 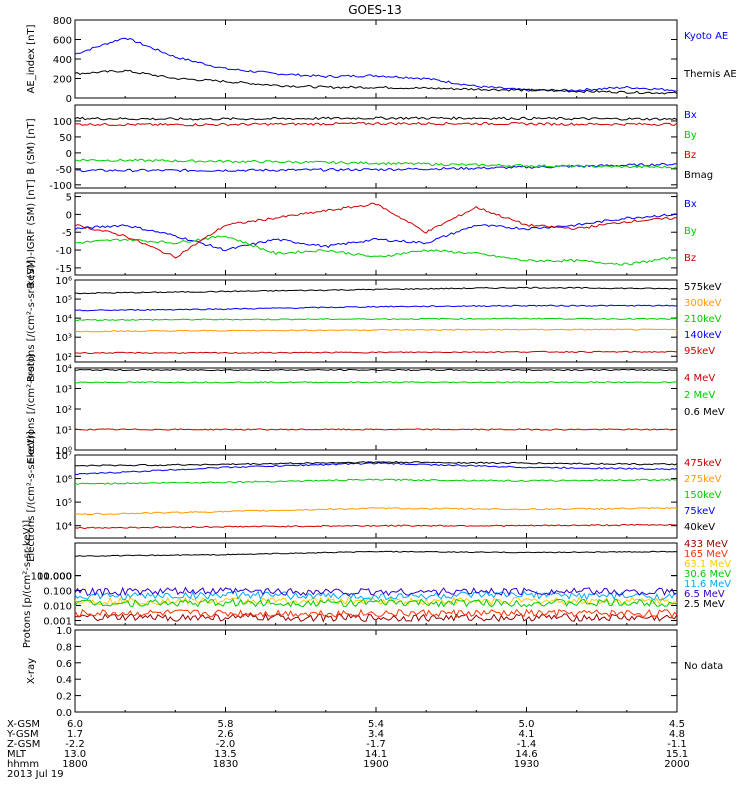 I want to click on legend-entry: 300keV, so click(x=703, y=303).